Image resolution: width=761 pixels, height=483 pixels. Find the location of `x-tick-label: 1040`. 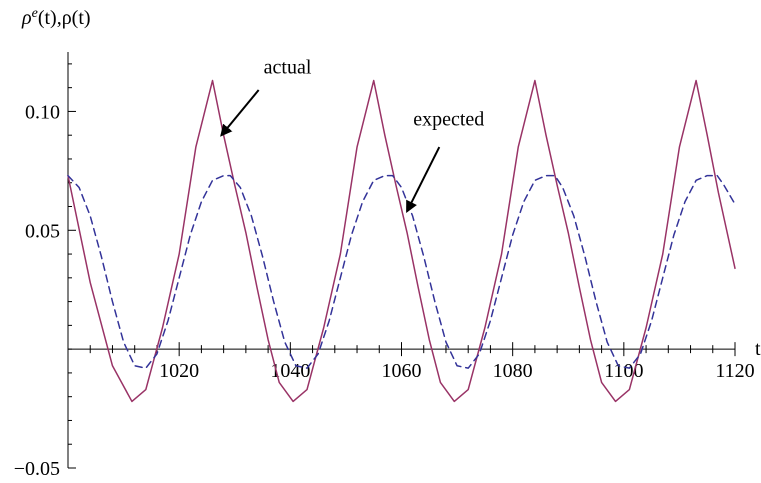

x-tick-label: 1040 is located at coordinates (290, 371).